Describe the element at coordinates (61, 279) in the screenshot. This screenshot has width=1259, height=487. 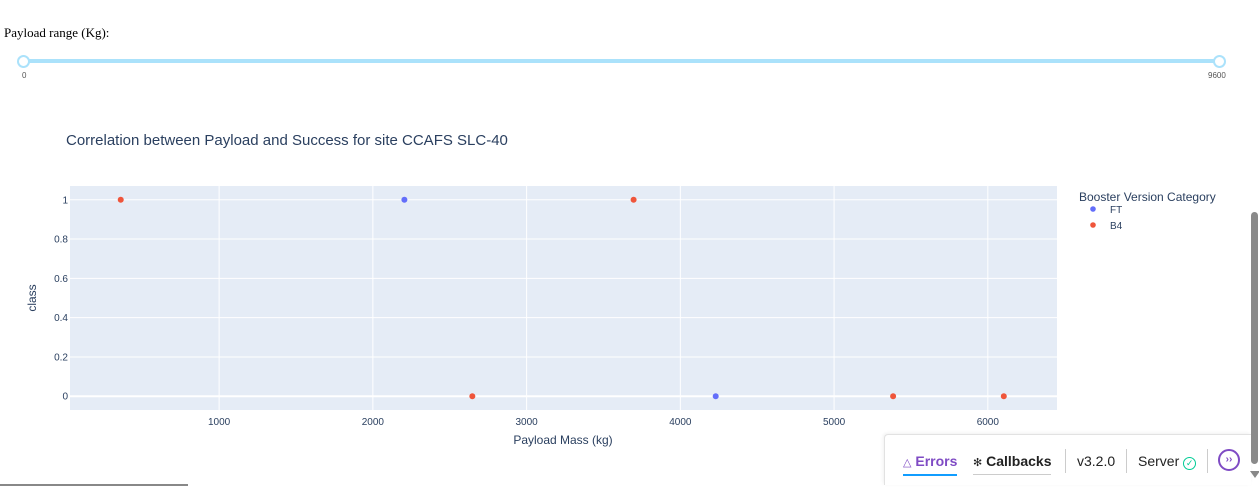
I see `y-tick-label: 0.6` at that location.